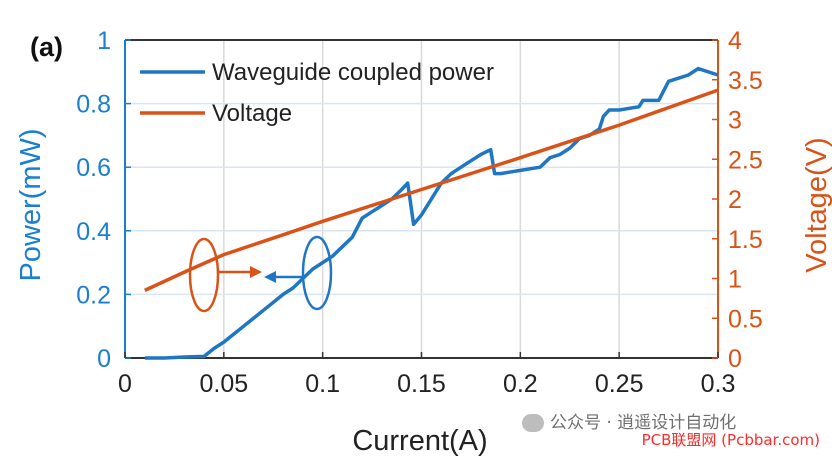 This screenshot has height=458, width=832. I want to click on y-right-tick-label: 2, so click(735, 200).